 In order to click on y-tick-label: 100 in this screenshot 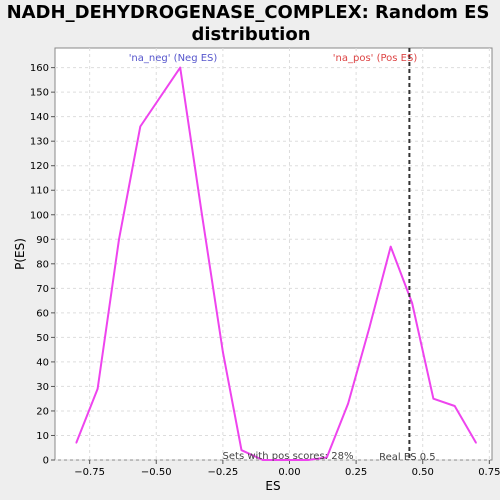, I will do `click(39, 215)`.